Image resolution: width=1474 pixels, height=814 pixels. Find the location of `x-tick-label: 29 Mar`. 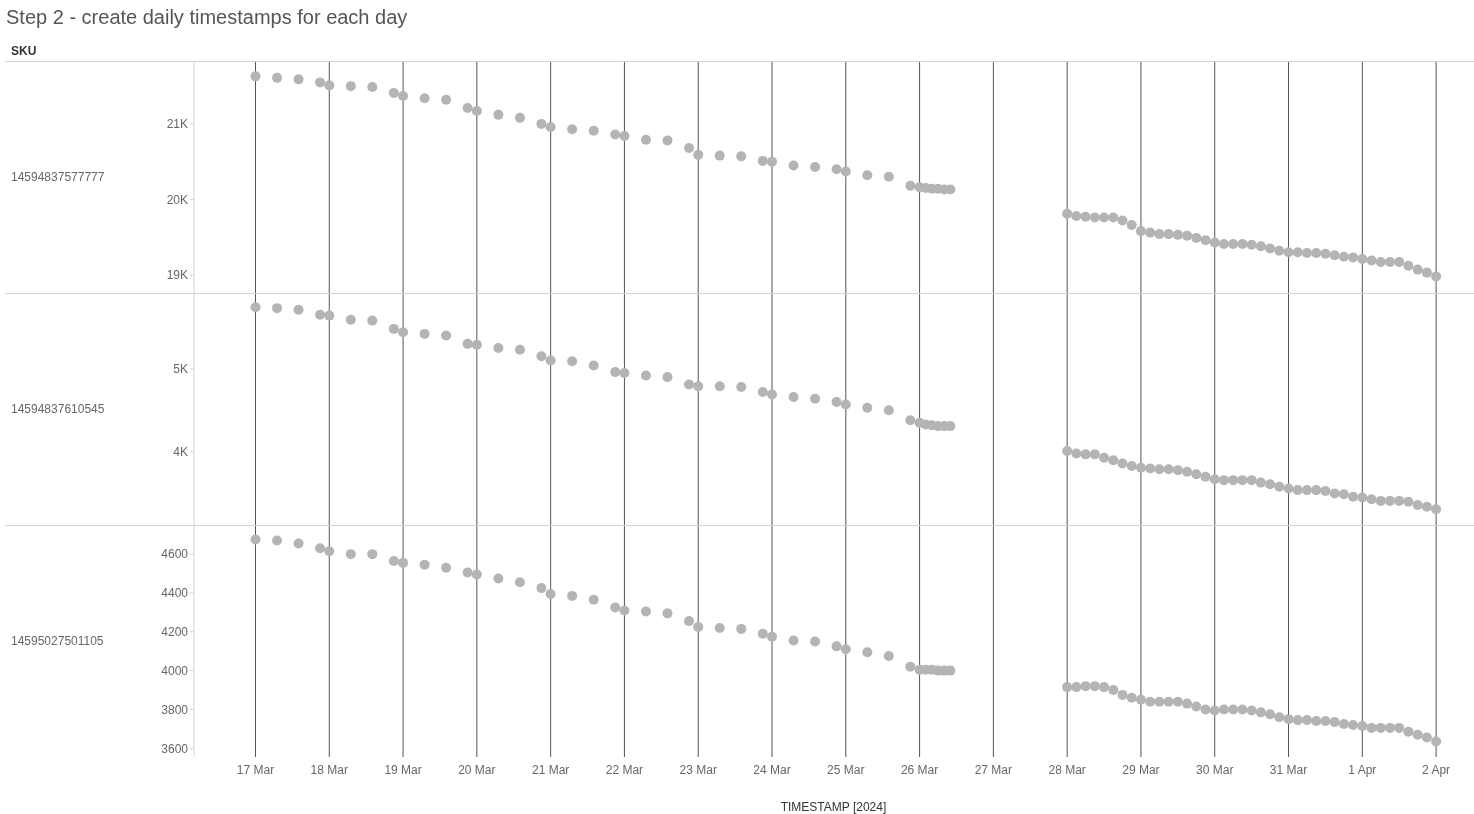

x-tick-label: 29 Mar is located at coordinates (1141, 769).